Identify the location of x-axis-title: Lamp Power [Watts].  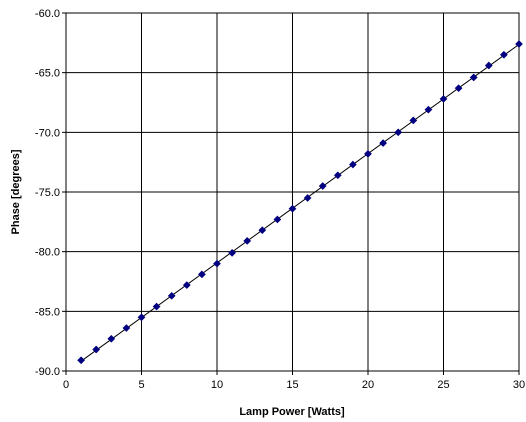
(292, 412).